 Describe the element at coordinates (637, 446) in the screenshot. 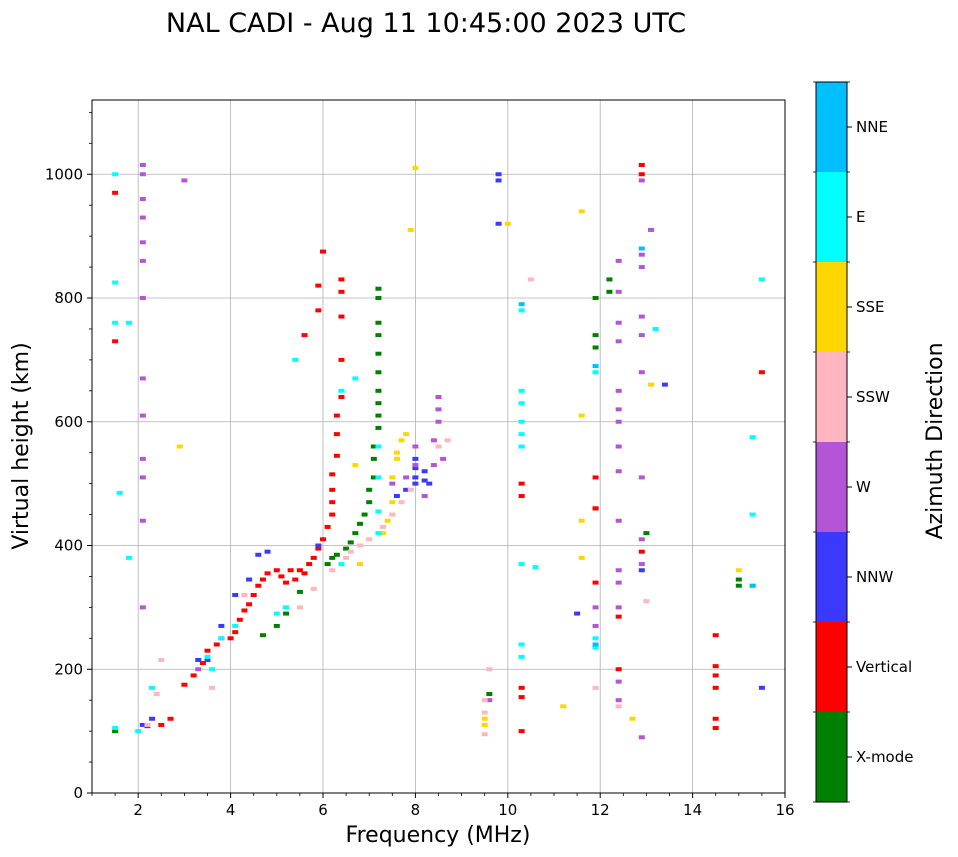

I see `series-nne` at that location.